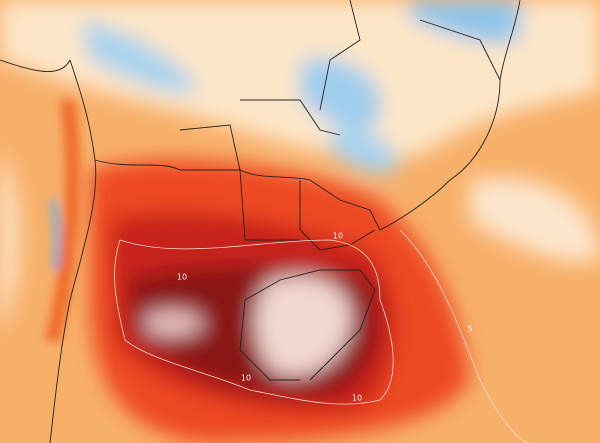  What do you see at coordinates (62, 221) in the screenshot?
I see `coast-detail` at bounding box center [62, 221].